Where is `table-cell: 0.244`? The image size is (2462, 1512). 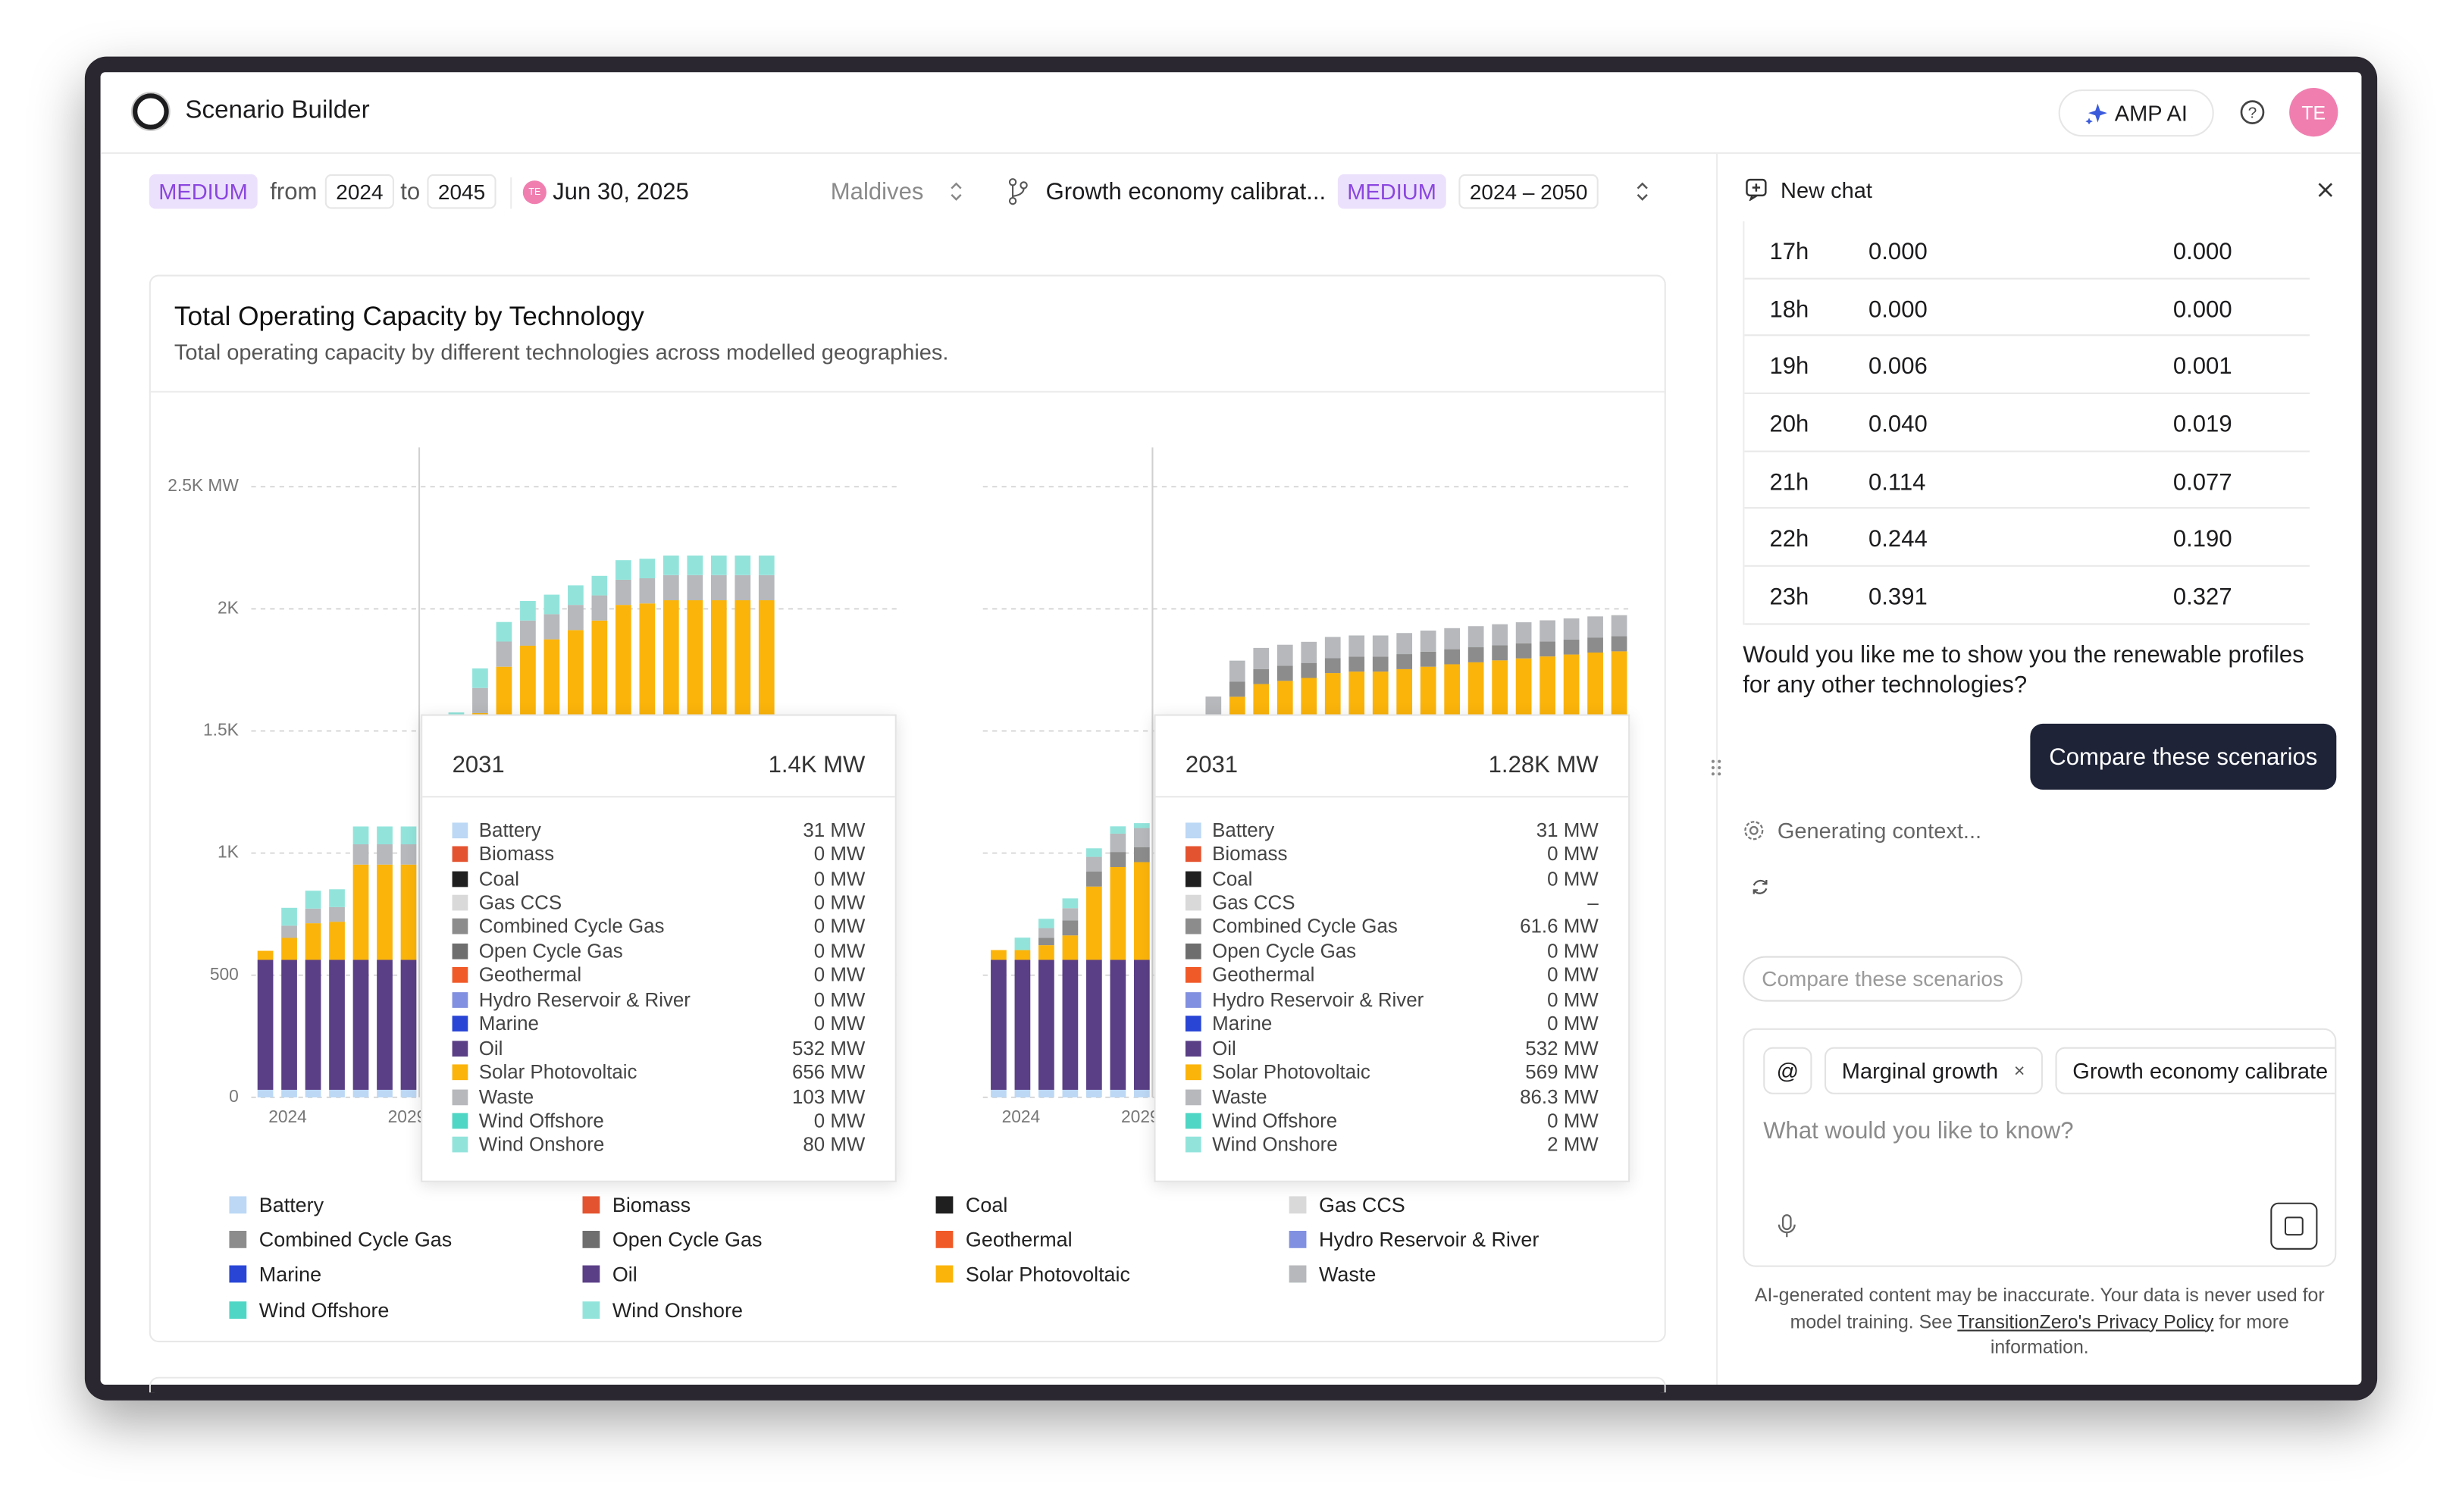
table-cell: 0.244 is located at coordinates (1898, 540).